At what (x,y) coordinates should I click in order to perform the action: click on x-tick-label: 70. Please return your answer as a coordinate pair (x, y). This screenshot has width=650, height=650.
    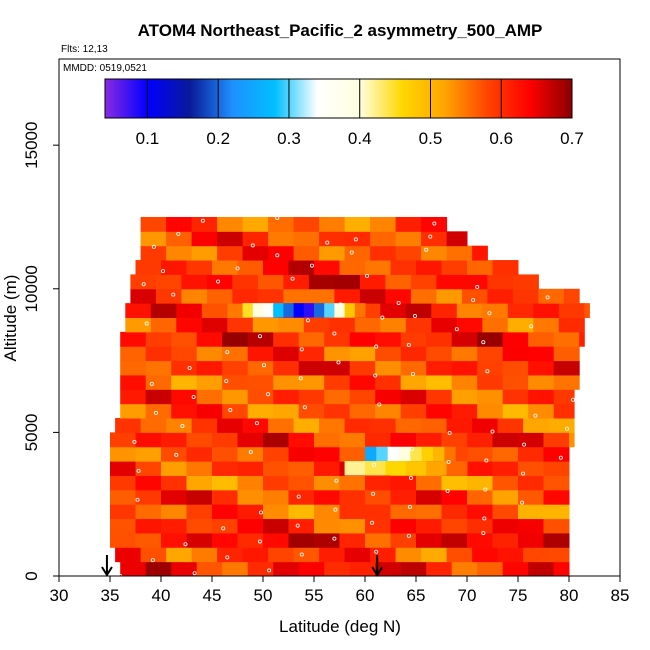
    Looking at the image, I should click on (467, 595).